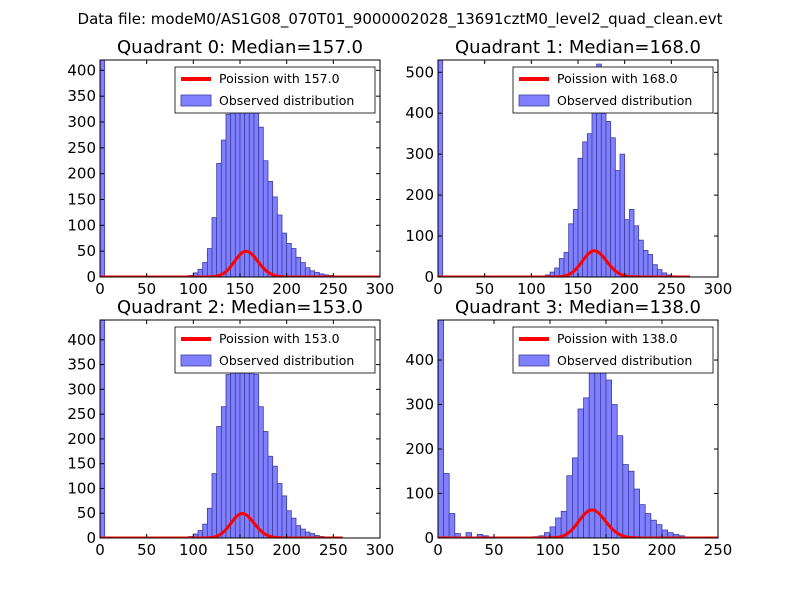 The width and height of the screenshot is (800, 600). What do you see at coordinates (419, 360) in the screenshot?
I see `y-tick-label: 400` at bounding box center [419, 360].